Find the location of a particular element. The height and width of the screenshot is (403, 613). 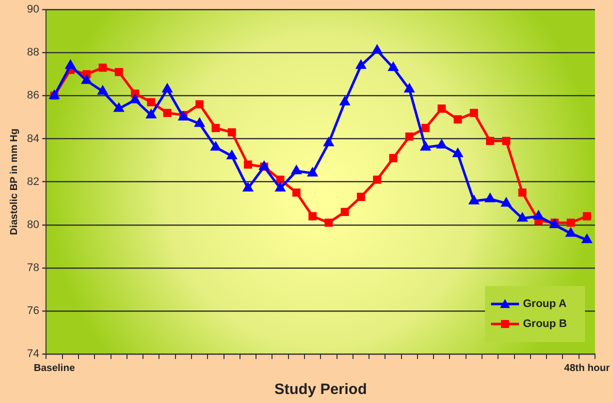

y-tick-label: 74 is located at coordinates (33, 354).